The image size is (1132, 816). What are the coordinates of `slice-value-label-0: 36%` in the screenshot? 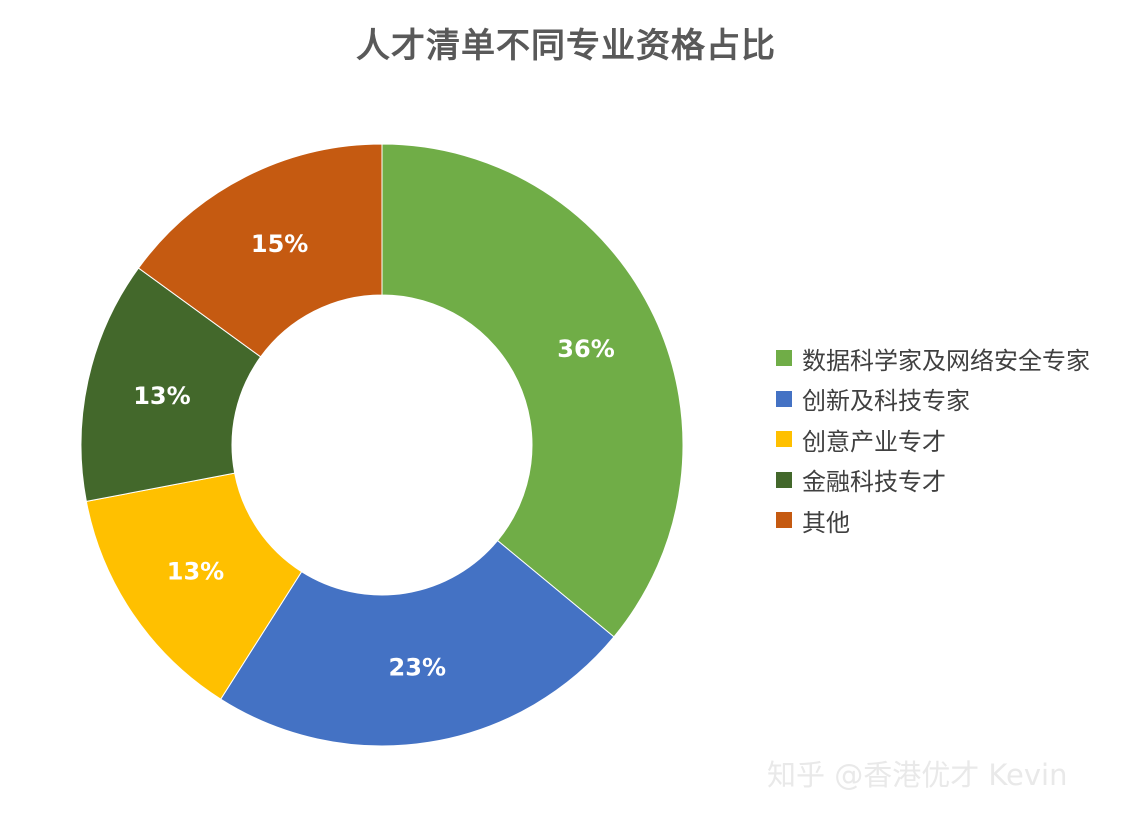 It's located at (585, 349).